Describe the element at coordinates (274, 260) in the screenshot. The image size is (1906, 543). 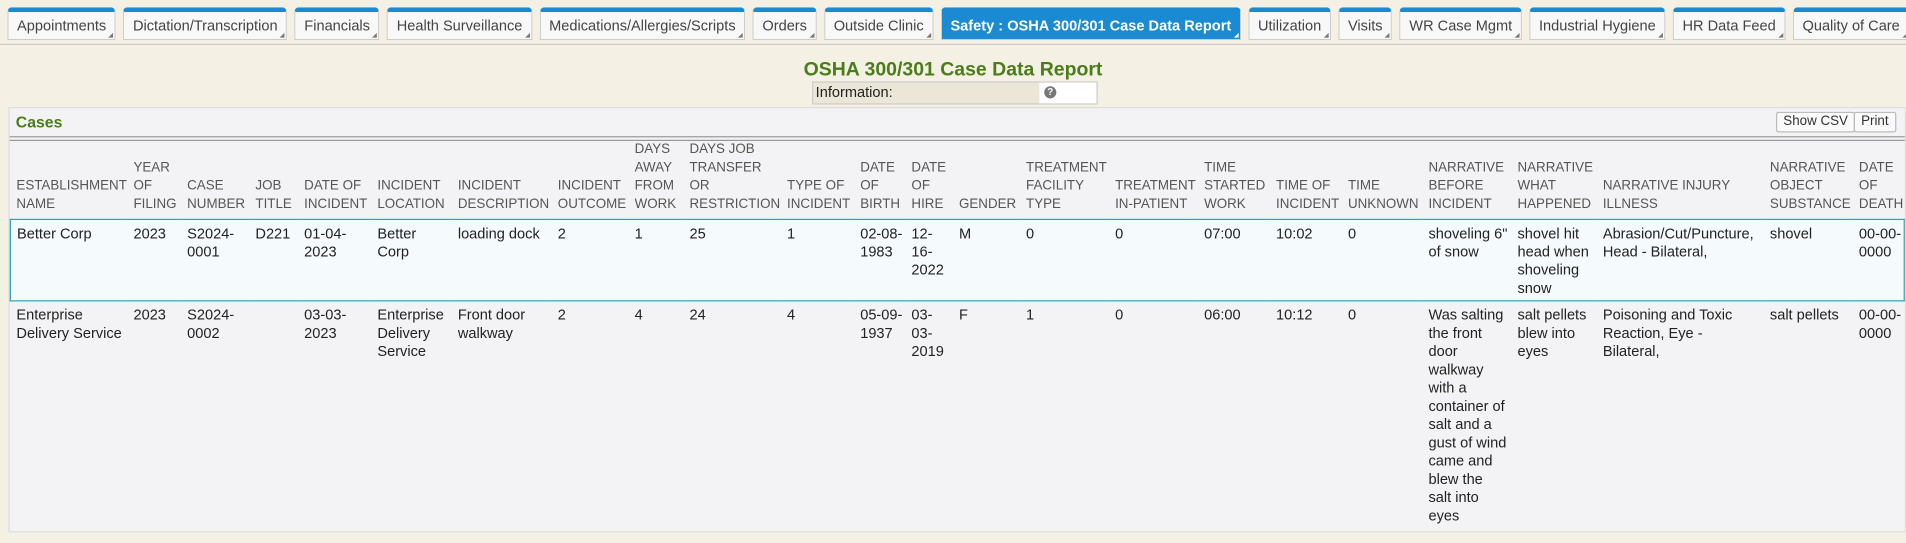
I see `table-cell: D221` at that location.